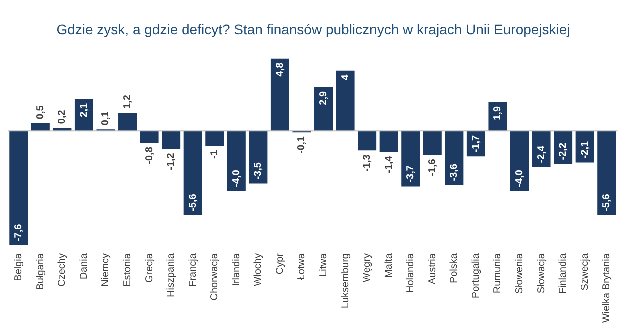 This screenshot has width=627, height=335. Describe the element at coordinates (19, 267) in the screenshot. I see `x-tick-label: Belgia` at that location.